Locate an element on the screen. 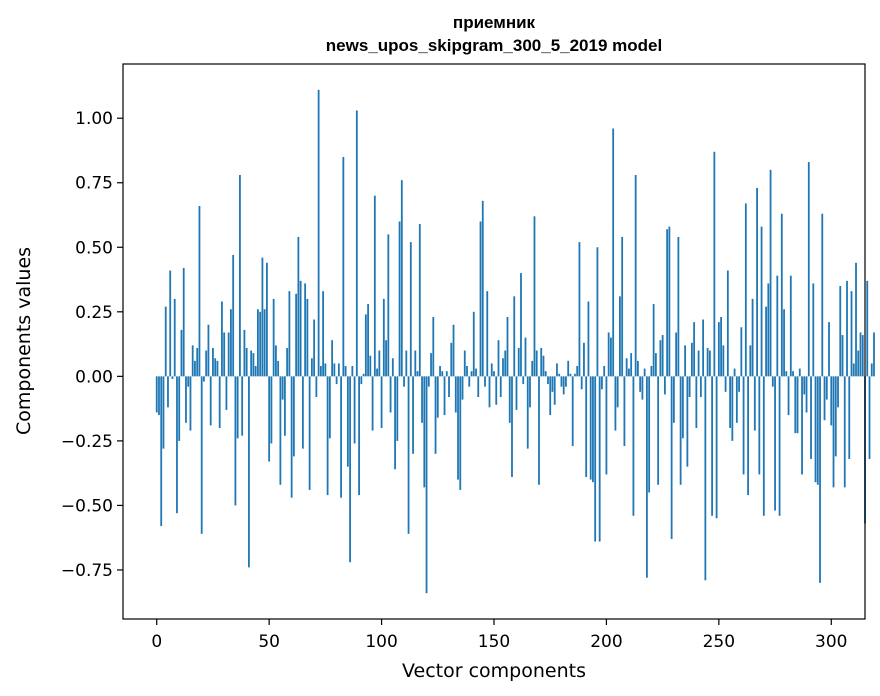  y-tick-label-7: 1.00 is located at coordinates (94, 119).